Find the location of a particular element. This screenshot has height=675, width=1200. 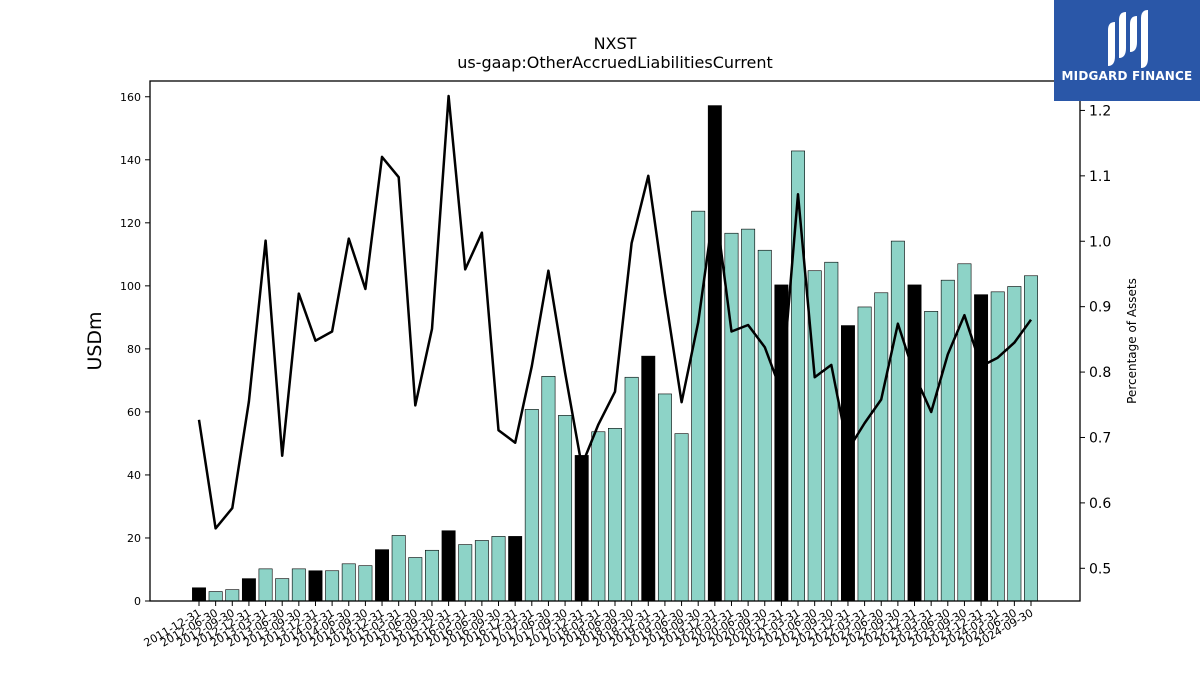

left-tick-label-60: 60 is located at coordinates (134, 412).